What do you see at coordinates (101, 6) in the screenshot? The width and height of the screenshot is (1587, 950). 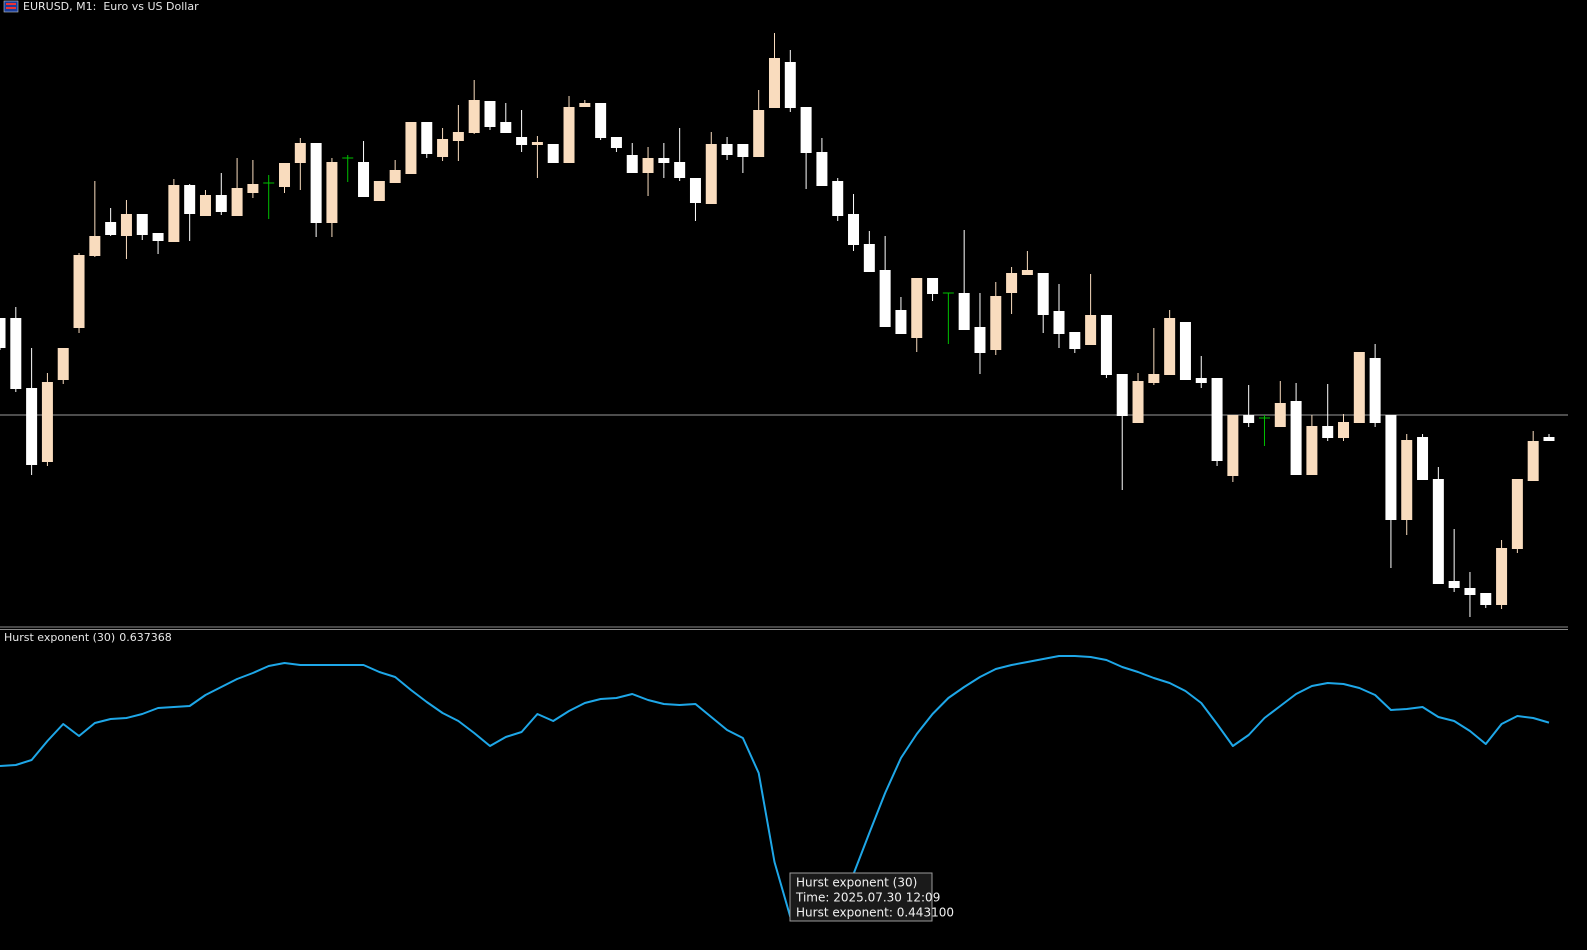 I see `symbol-header: EURUSD, M1: Euro vs US Dollar` at bounding box center [101, 6].